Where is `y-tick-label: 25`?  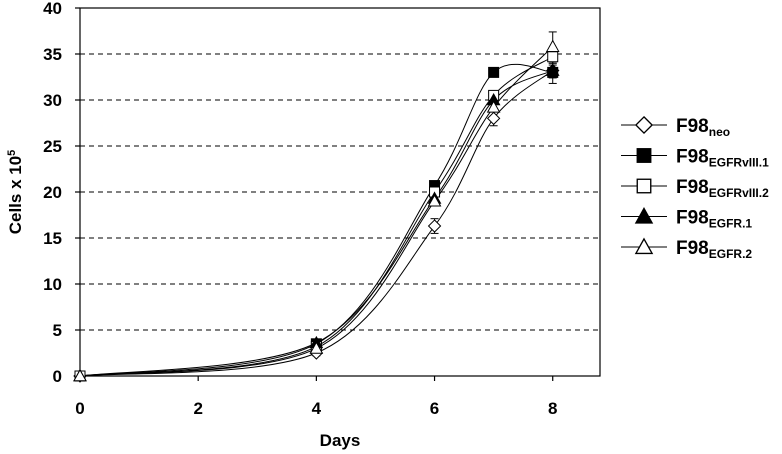
y-tick-label: 25 is located at coordinates (52, 146).